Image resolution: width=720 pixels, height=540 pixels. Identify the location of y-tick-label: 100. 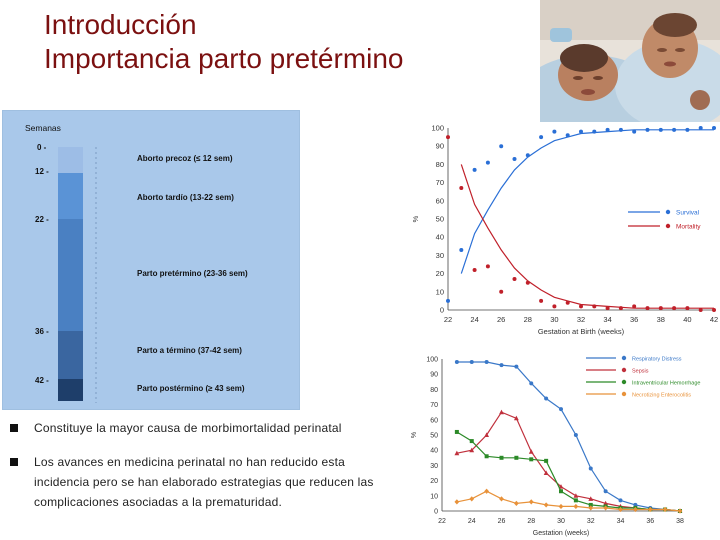
(437, 128).